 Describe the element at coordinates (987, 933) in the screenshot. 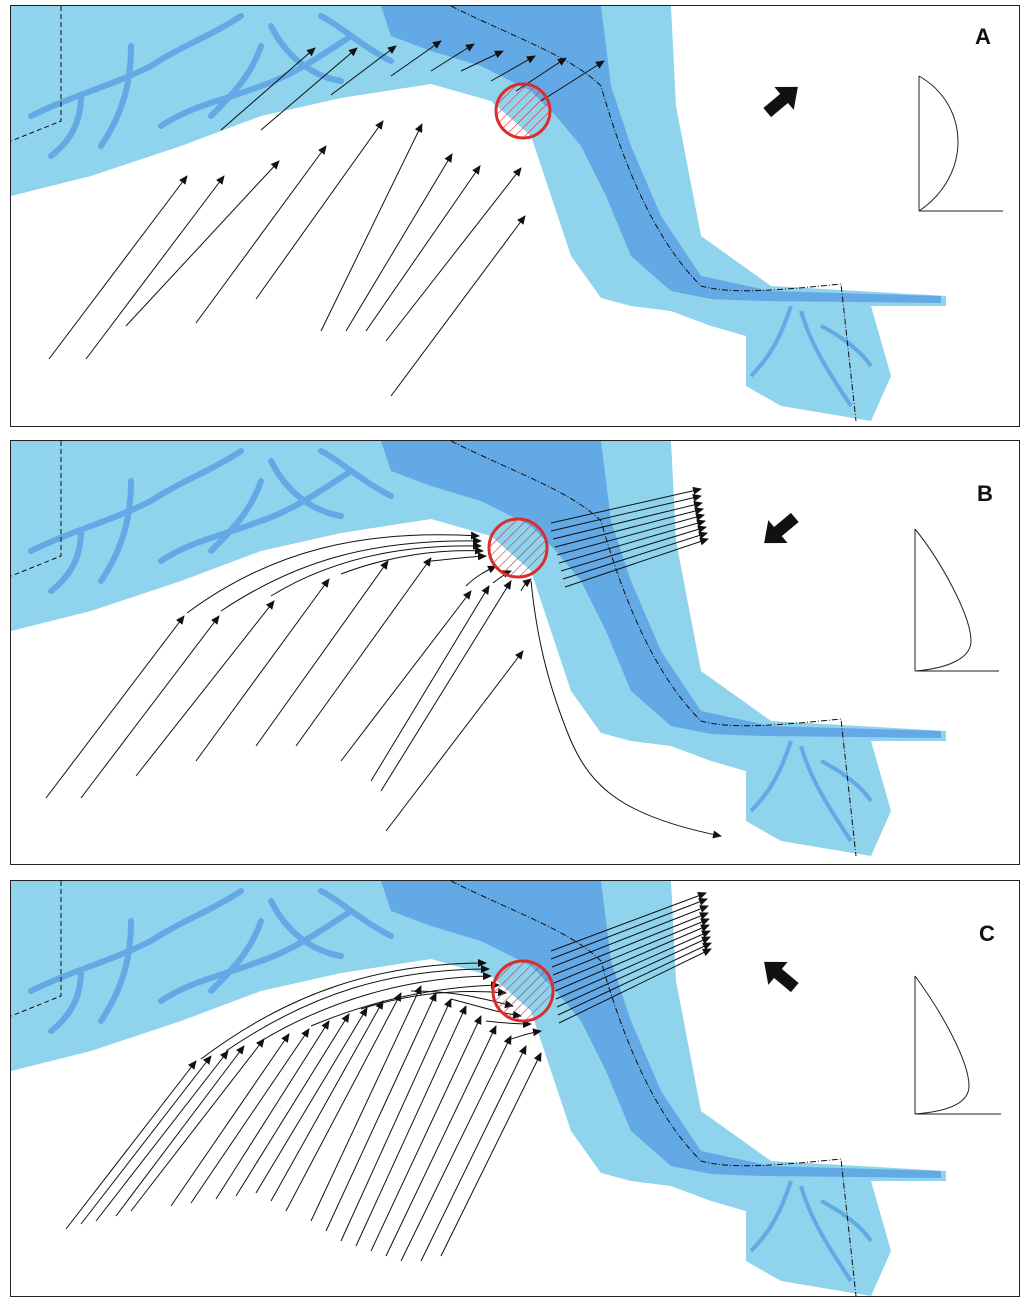

I see `panel-label-c: C` at that location.